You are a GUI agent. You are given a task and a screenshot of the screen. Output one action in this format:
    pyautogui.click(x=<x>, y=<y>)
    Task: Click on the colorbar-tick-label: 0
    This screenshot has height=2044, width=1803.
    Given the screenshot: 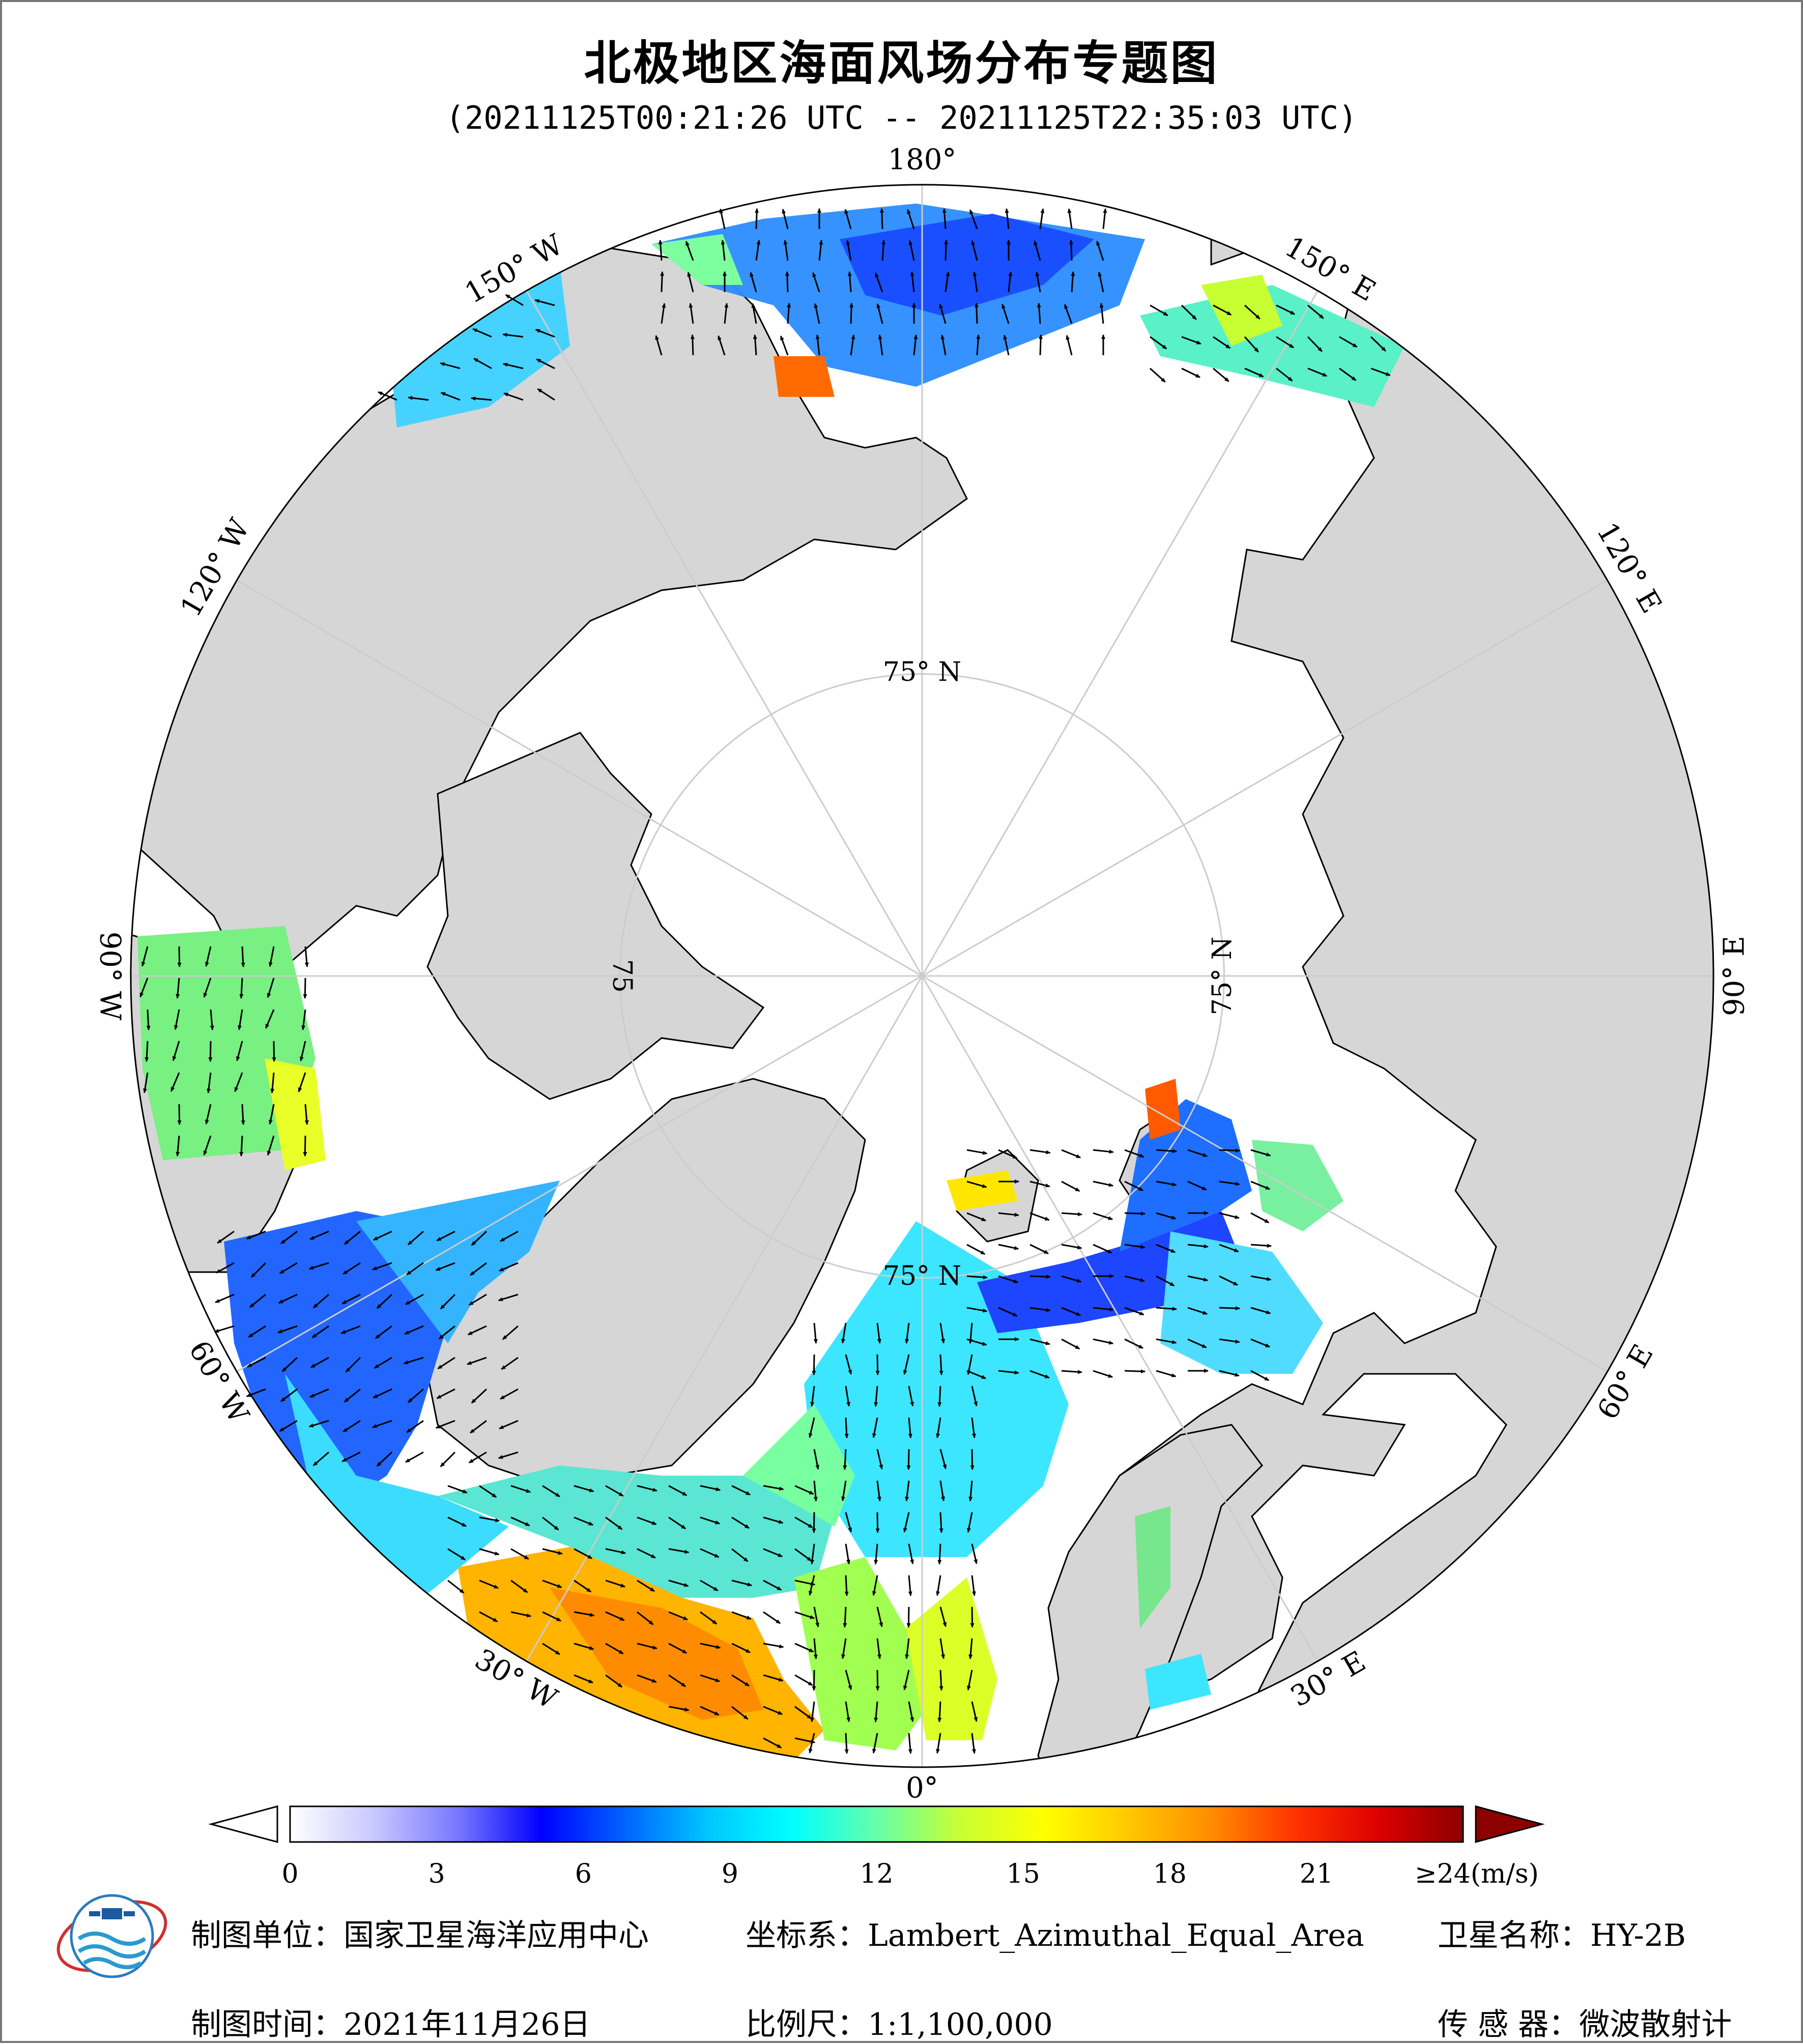 What is the action you would take?
    pyautogui.click(x=289, y=1874)
    